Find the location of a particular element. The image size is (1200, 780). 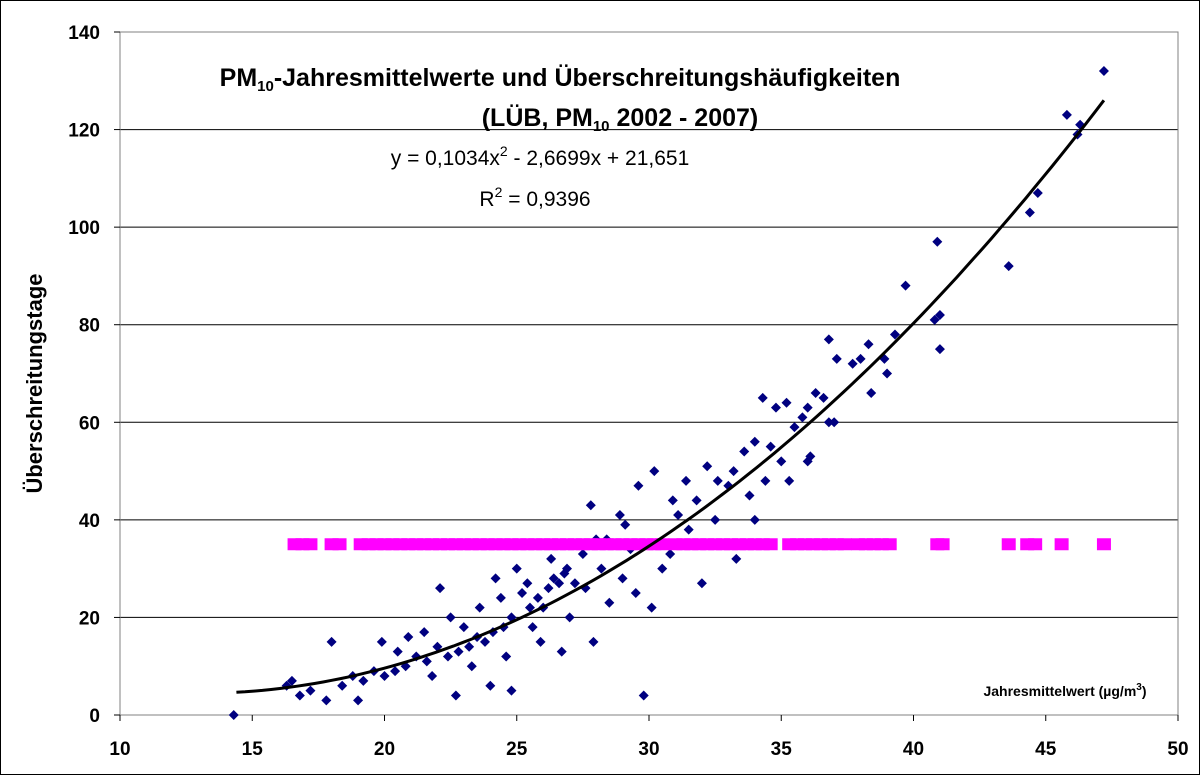

x-axis-title-part: 3 is located at coordinates (1139, 687).